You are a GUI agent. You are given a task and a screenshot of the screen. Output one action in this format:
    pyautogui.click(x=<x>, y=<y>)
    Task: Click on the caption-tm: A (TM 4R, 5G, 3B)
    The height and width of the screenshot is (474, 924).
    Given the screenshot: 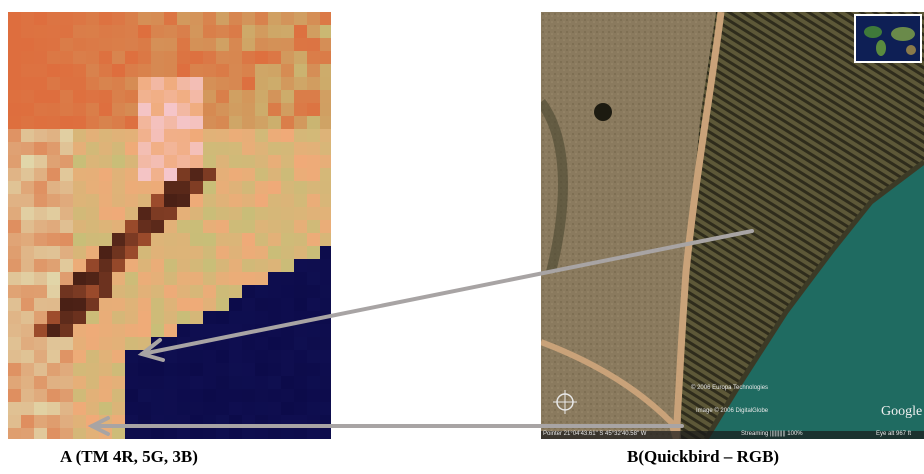 What is the action you would take?
    pyautogui.click(x=129, y=456)
    